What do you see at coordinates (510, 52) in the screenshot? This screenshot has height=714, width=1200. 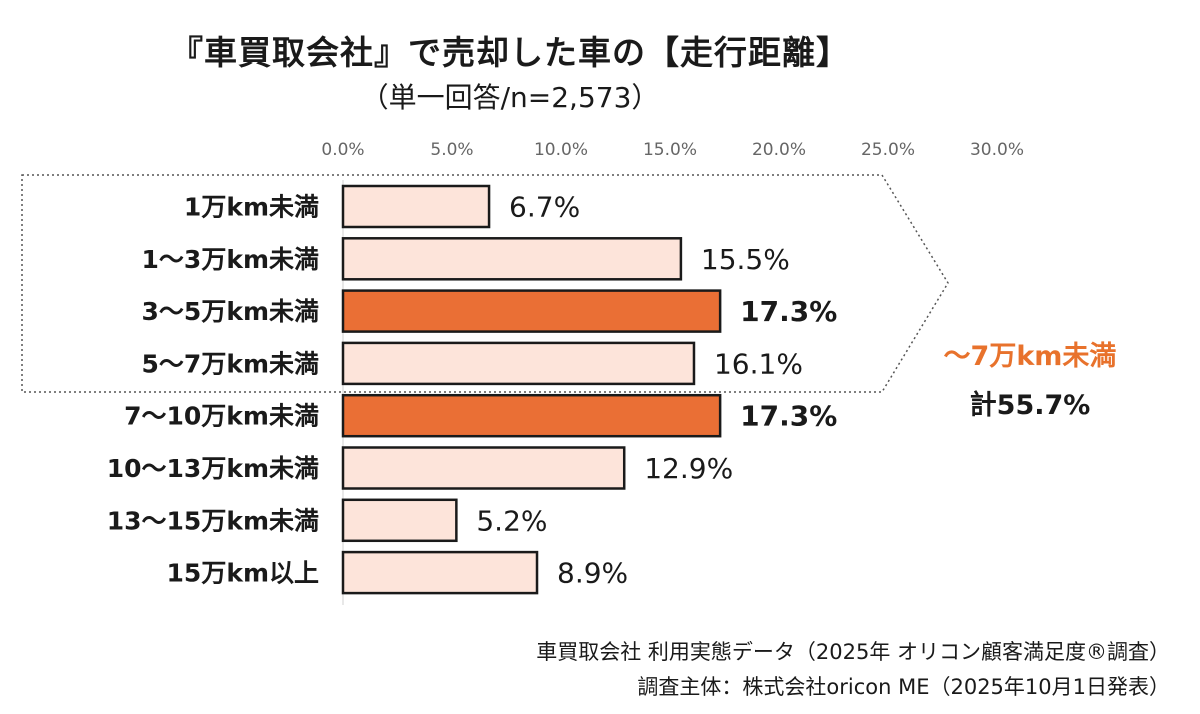 I see `chart-title: 『車買取会社』で売却した車の【走行距離】` at bounding box center [510, 52].